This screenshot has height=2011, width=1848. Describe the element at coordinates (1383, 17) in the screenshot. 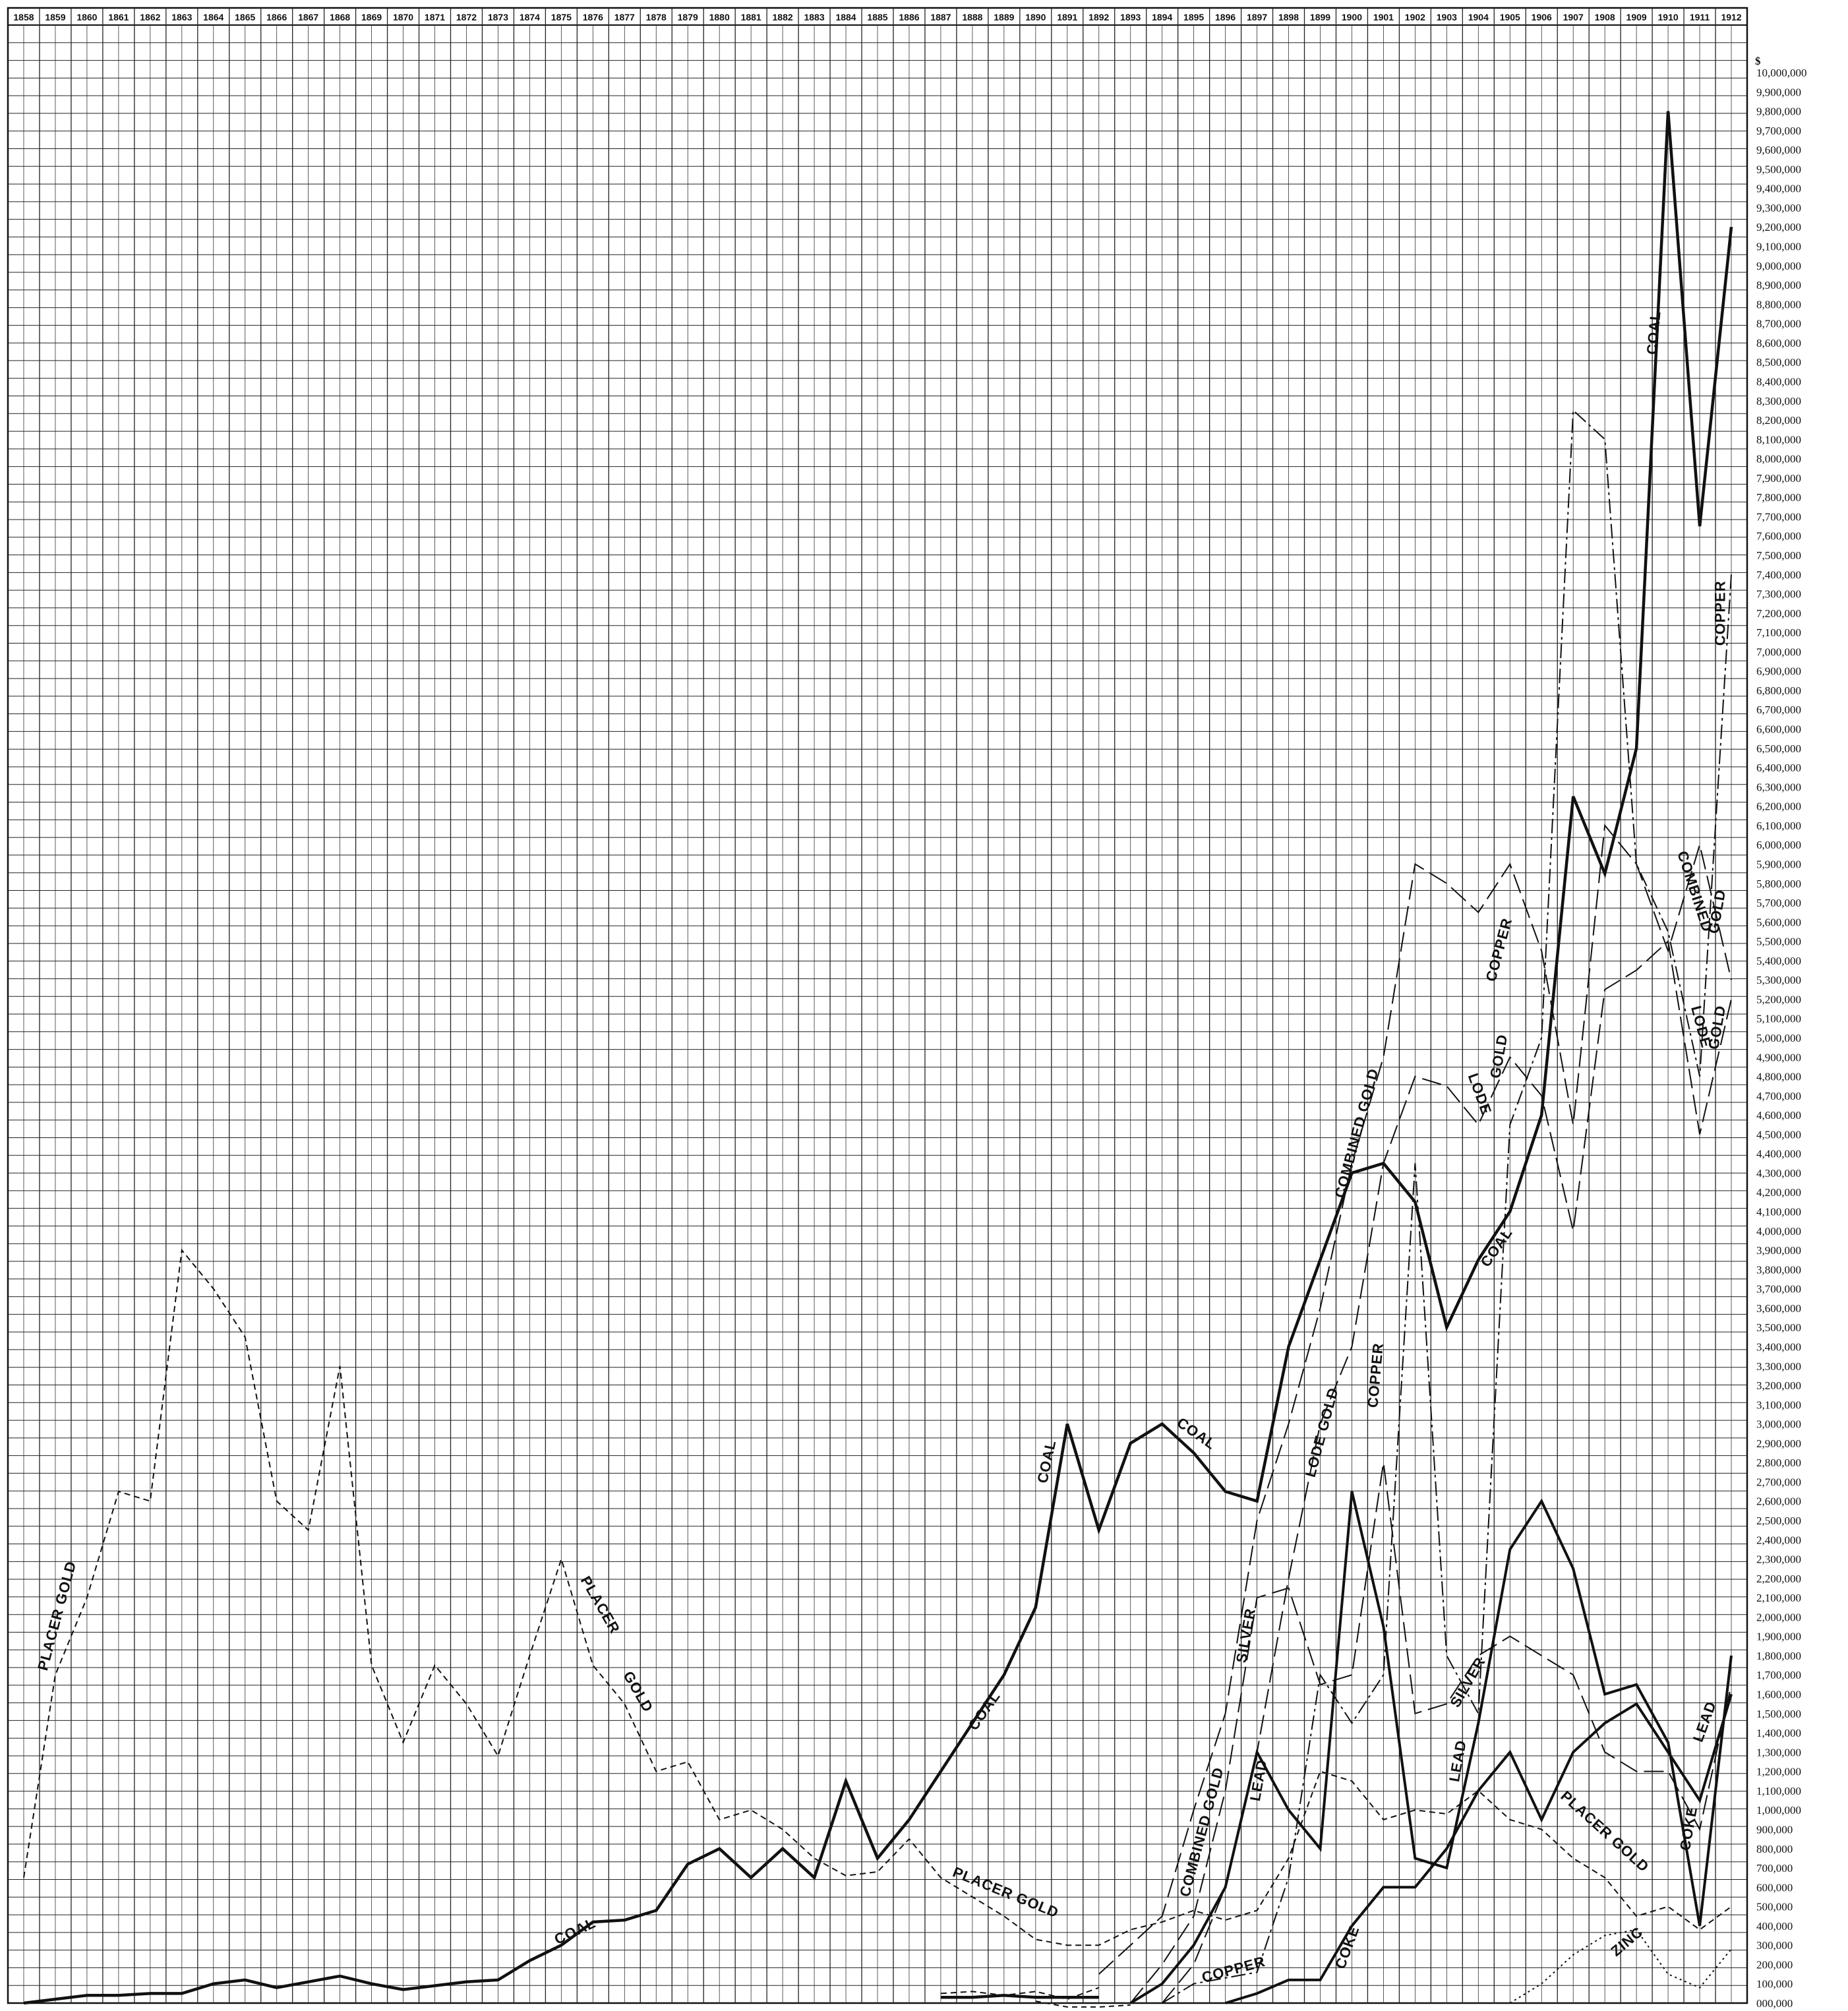

I see `year-label: 1901` at that location.